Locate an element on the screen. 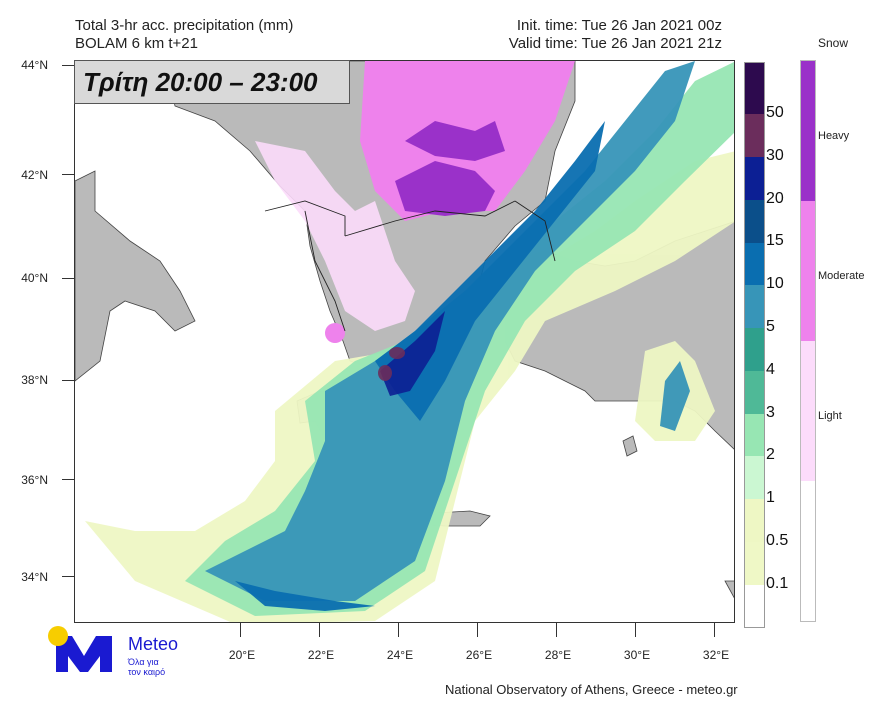 The width and height of the screenshot is (880, 723). snow-heavy is located at coordinates (450, 168).